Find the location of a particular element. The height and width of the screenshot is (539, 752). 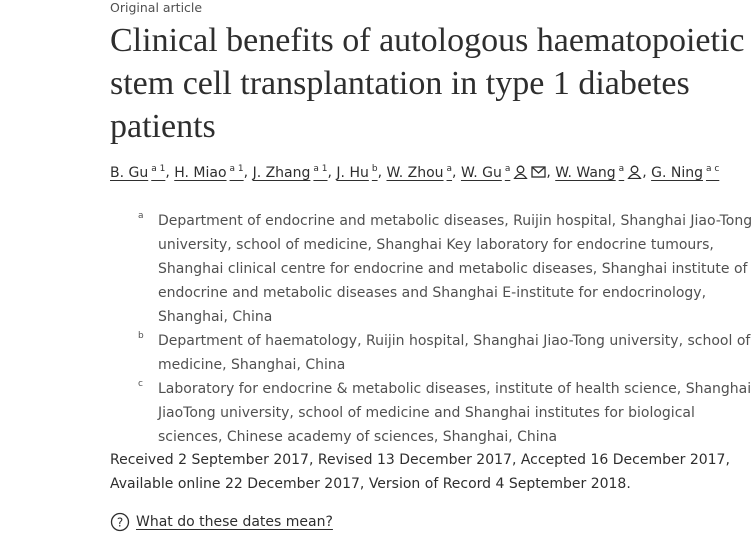

author: G. Ning a c is located at coordinates (685, 172).